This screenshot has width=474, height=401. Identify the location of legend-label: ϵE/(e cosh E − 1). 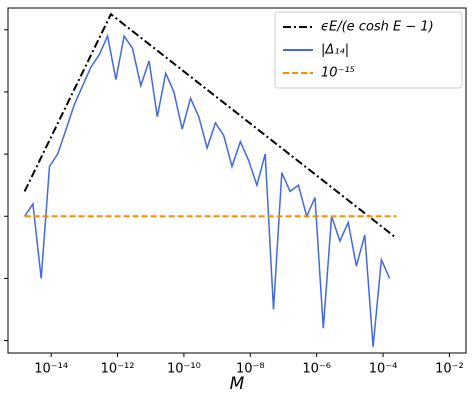
(377, 27).